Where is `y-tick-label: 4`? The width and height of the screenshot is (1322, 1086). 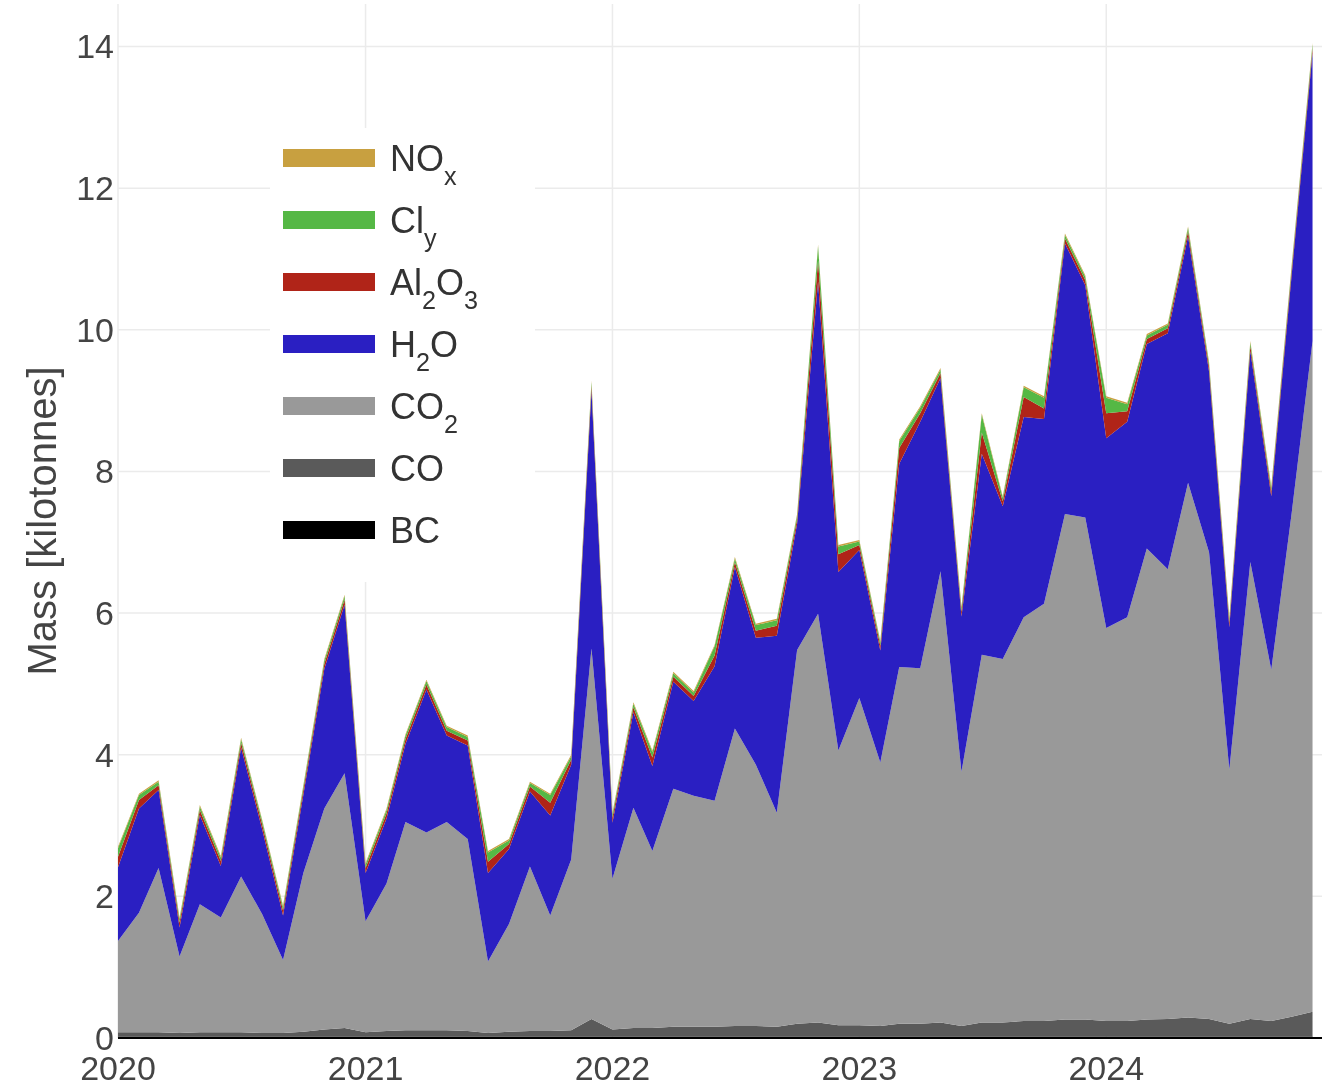
y-tick-label: 4 is located at coordinates (104, 754).